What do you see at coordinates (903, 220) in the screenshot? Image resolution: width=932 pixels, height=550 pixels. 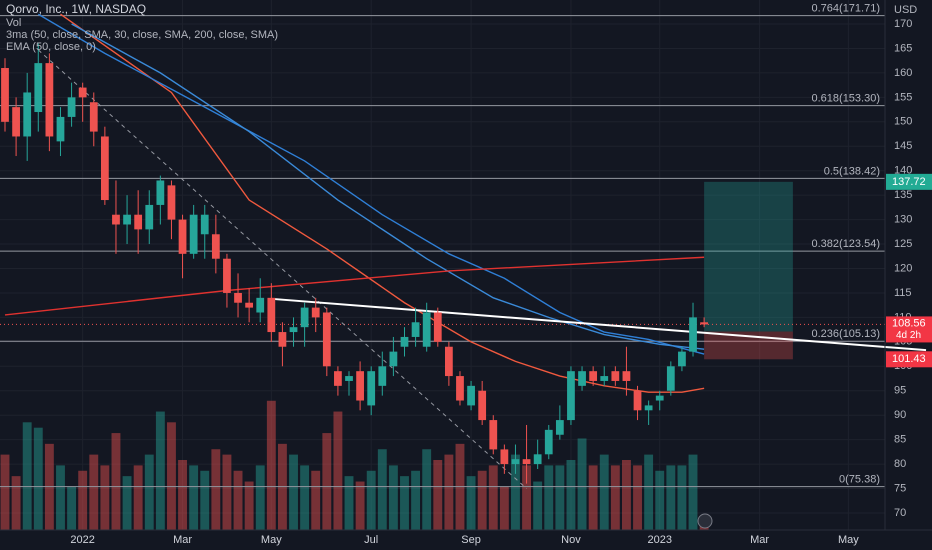 I see `y-tick-label: 130` at bounding box center [903, 220].